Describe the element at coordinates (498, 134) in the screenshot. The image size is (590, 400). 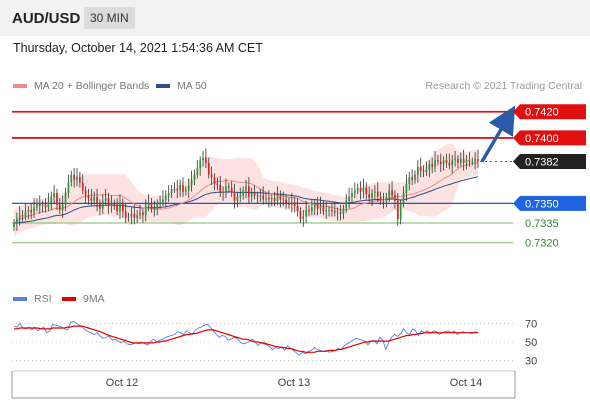
I see `forecast-arrow` at that location.